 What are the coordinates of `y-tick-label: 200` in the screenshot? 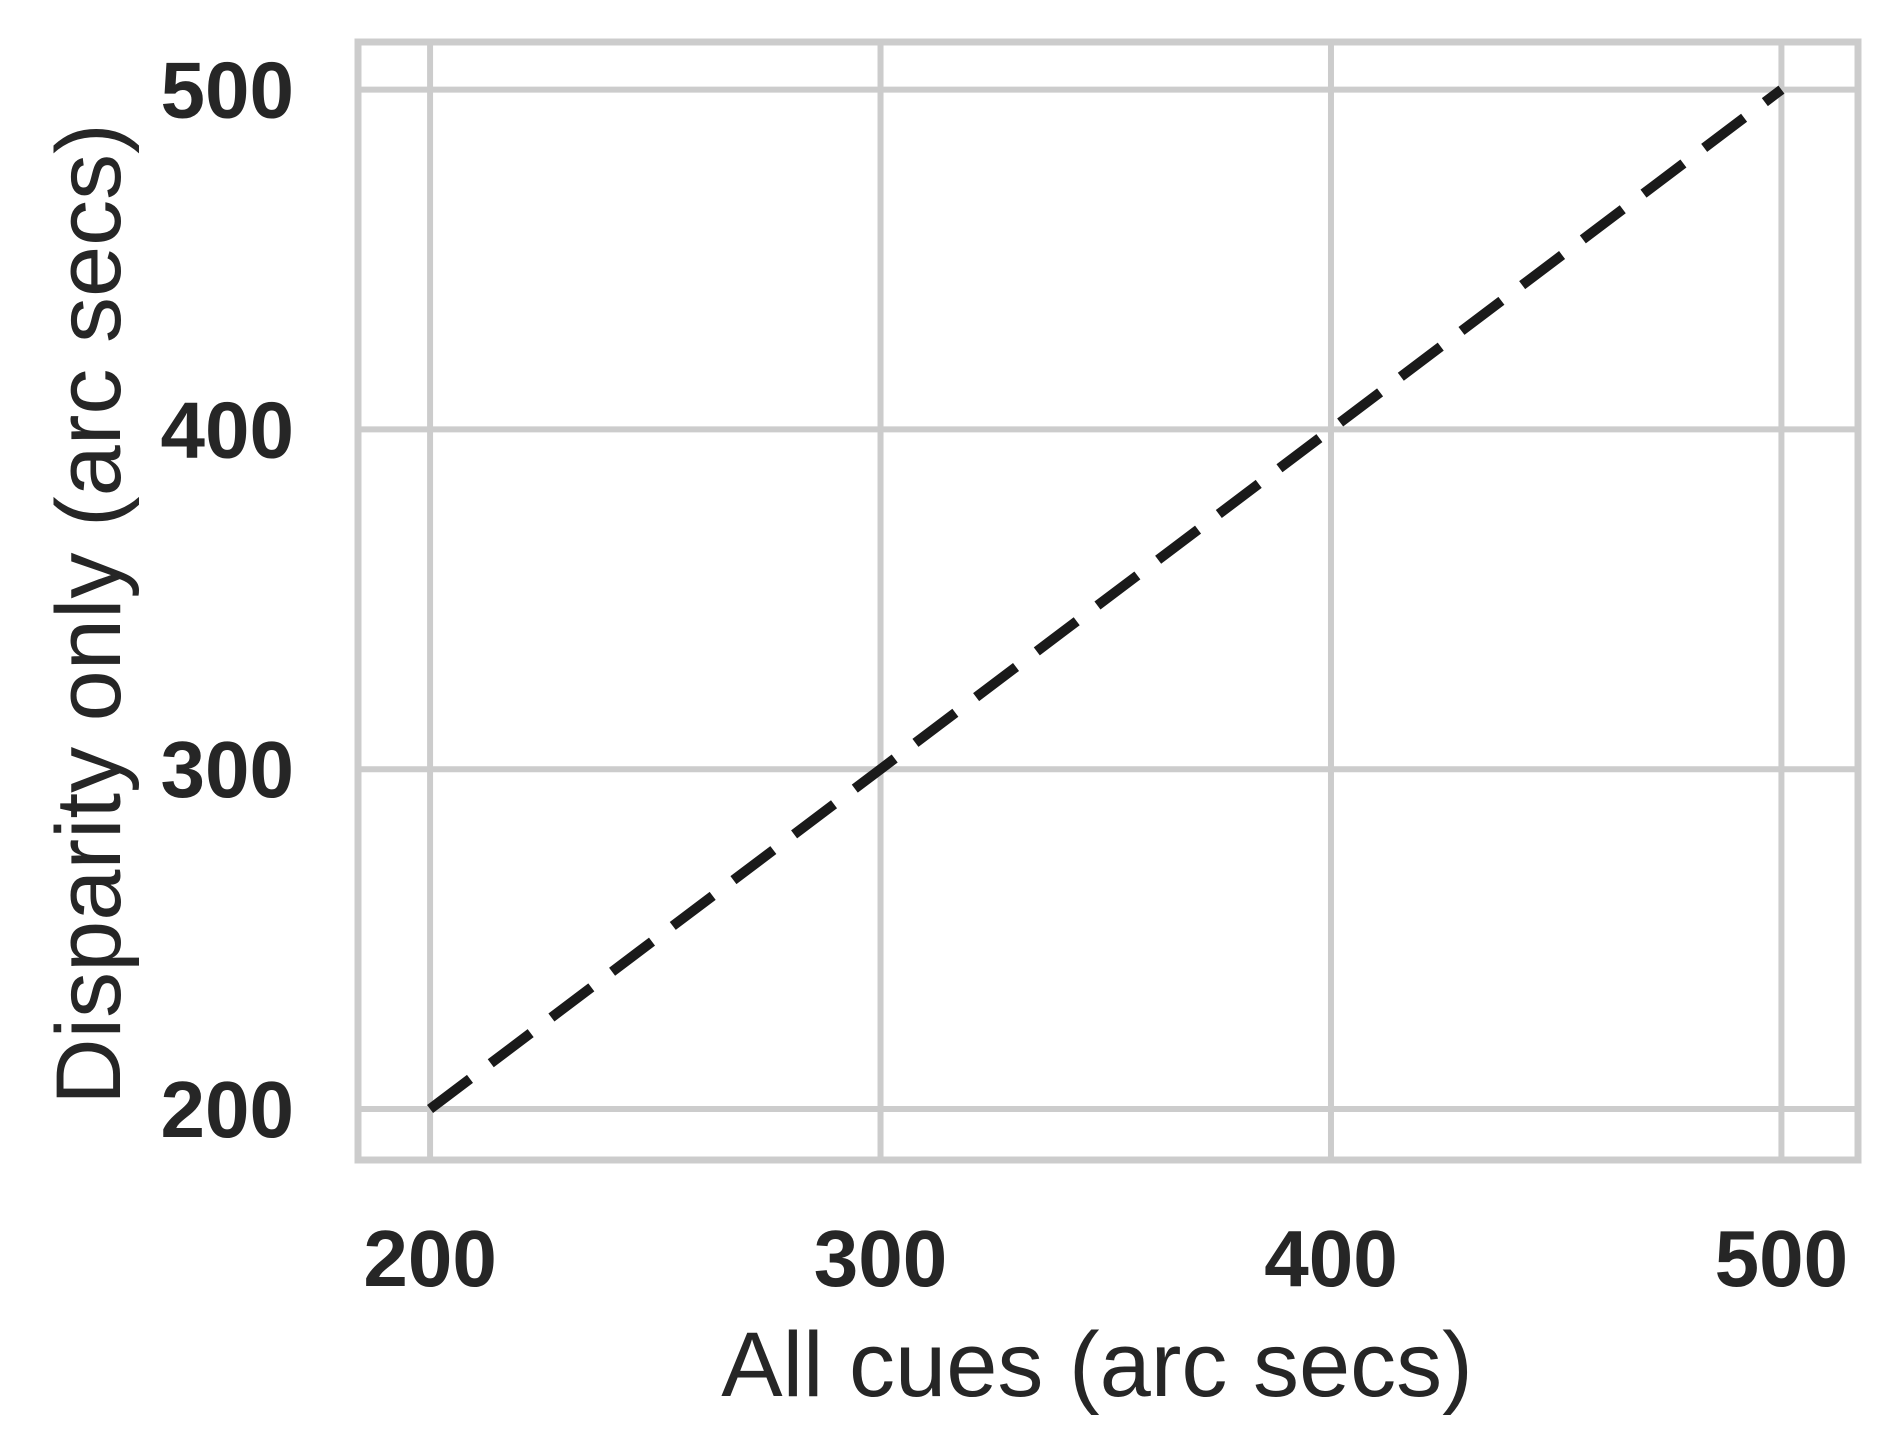 It's located at (227, 1109).